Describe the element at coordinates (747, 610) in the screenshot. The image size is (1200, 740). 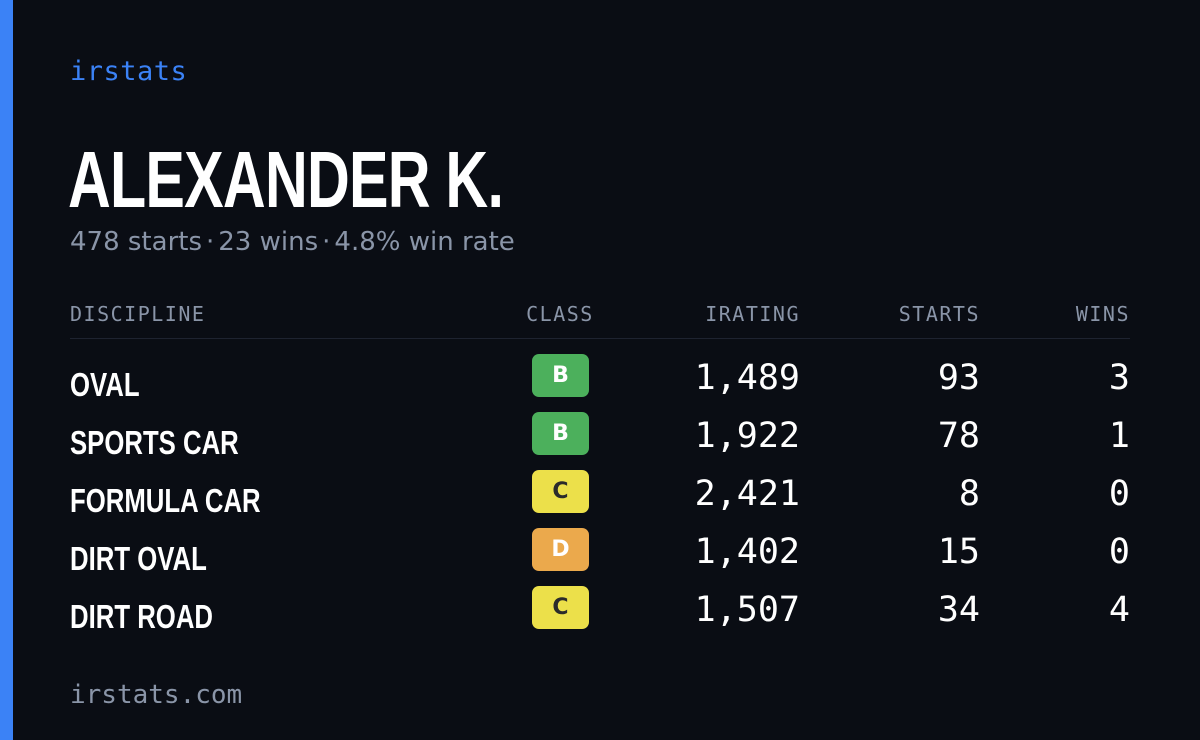
I see `irating-value: 1,507` at that location.